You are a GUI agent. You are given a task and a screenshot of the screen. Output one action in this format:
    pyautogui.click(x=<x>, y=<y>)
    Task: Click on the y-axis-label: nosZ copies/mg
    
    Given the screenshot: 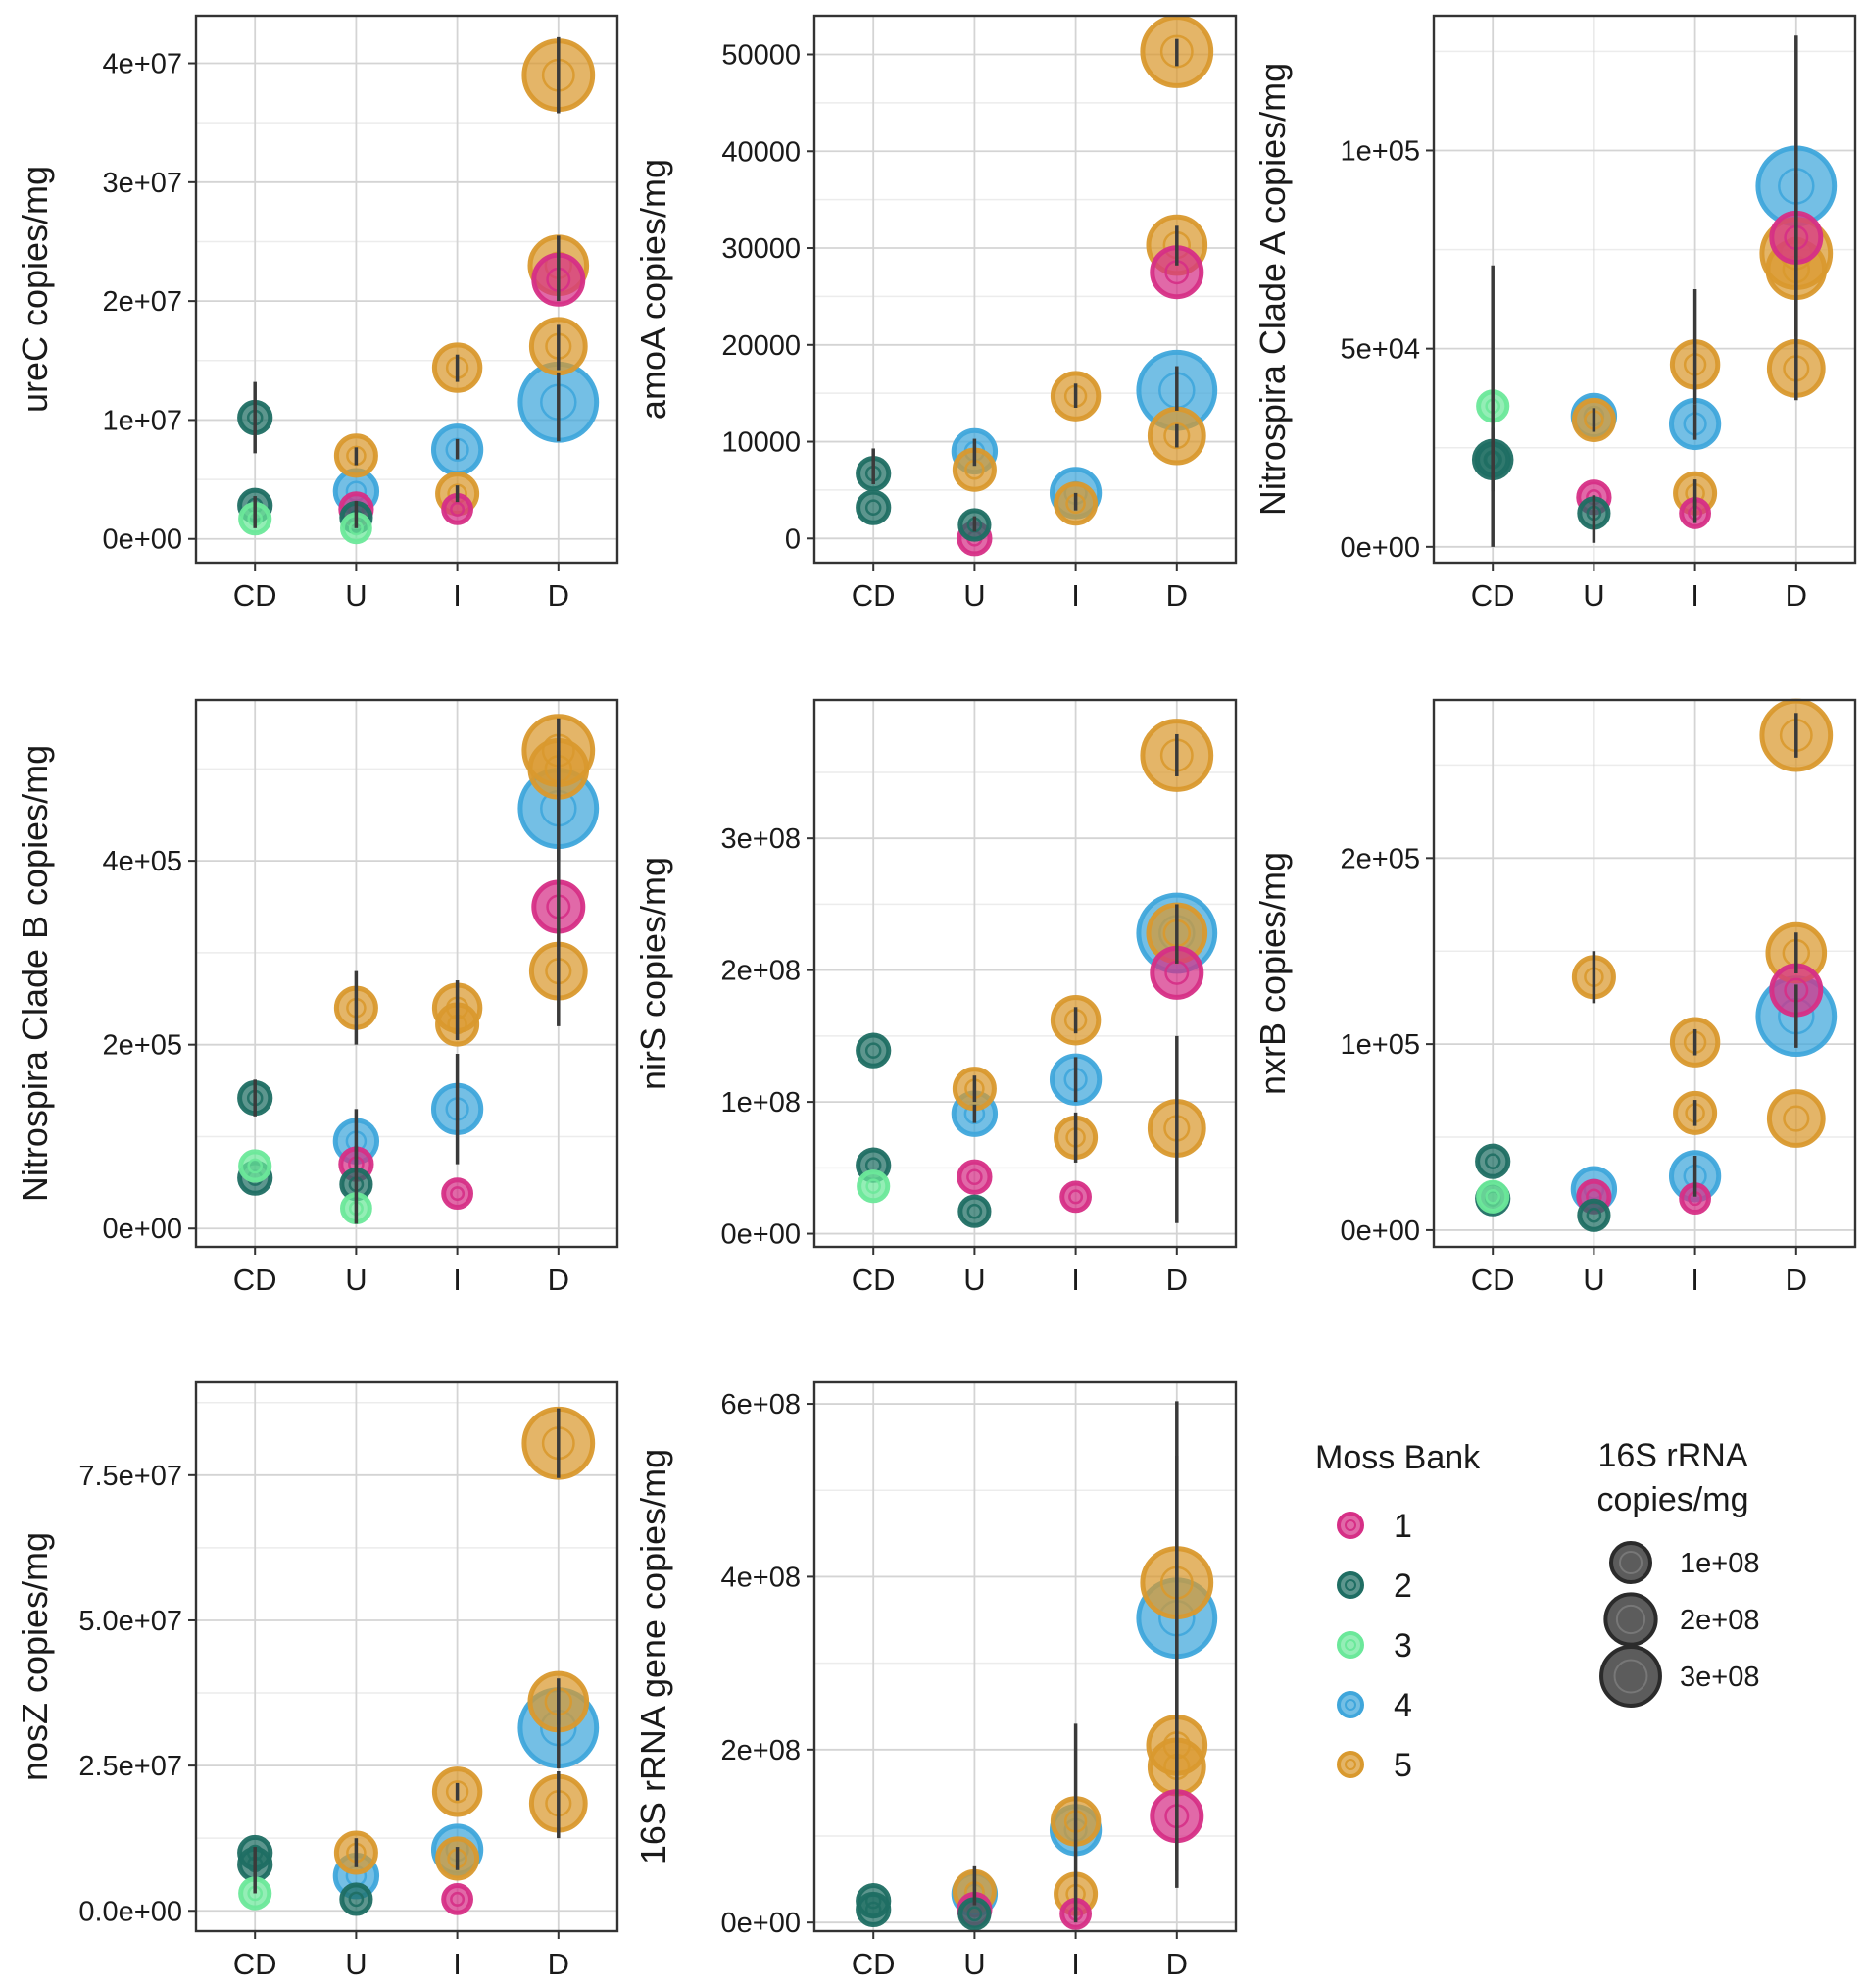 What is the action you would take?
    pyautogui.click(x=35, y=1656)
    